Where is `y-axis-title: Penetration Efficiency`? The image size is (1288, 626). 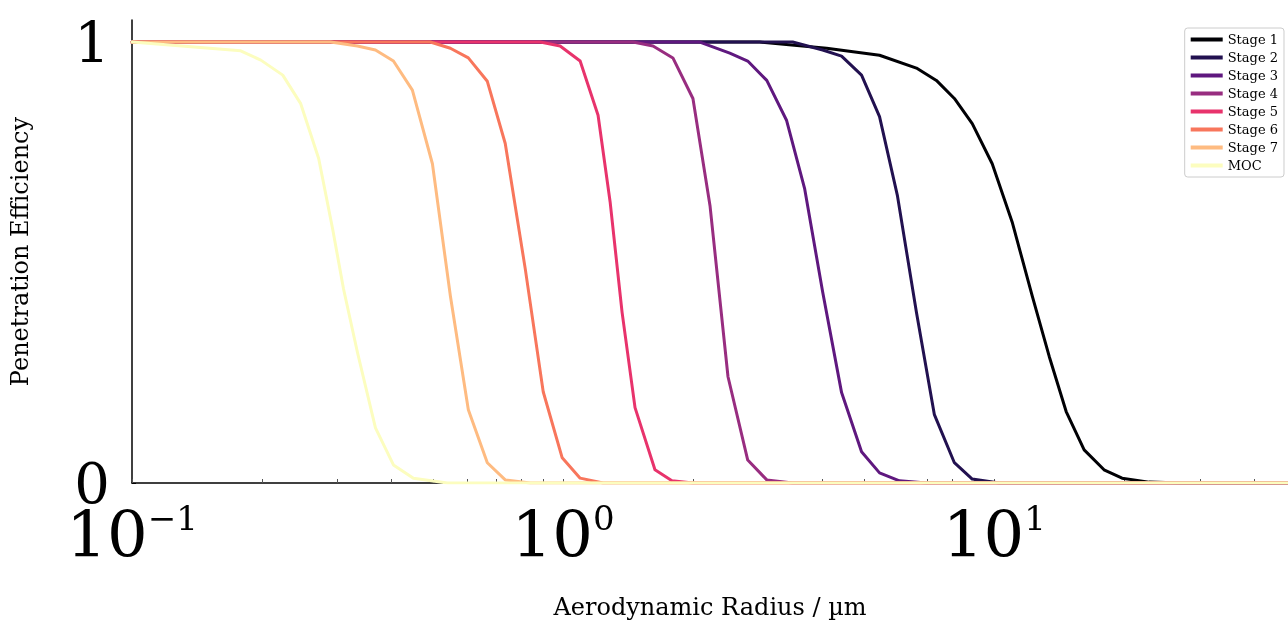 y-axis-title: Penetration Efficiency is located at coordinates (20, 251).